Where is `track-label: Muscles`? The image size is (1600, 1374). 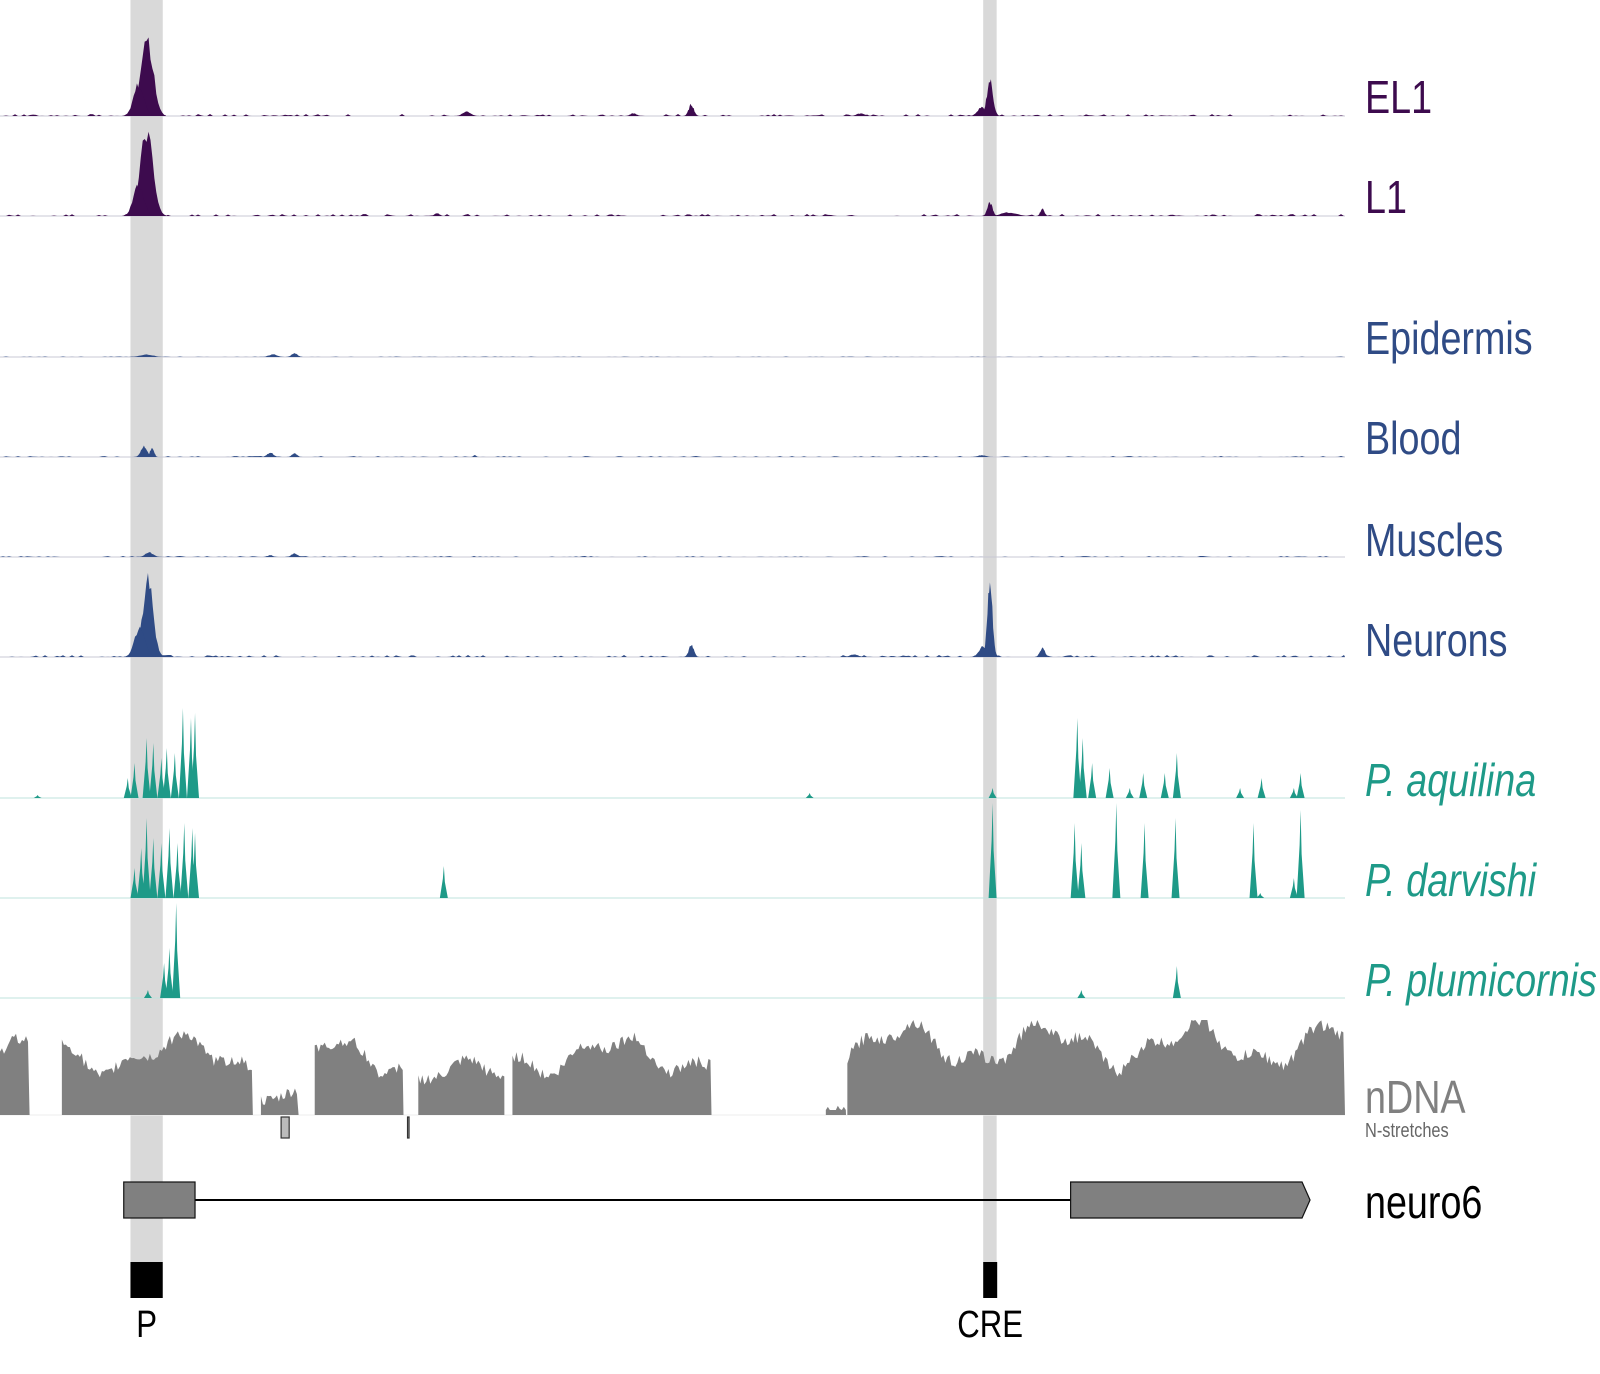 track-label: Muscles is located at coordinates (1434, 539).